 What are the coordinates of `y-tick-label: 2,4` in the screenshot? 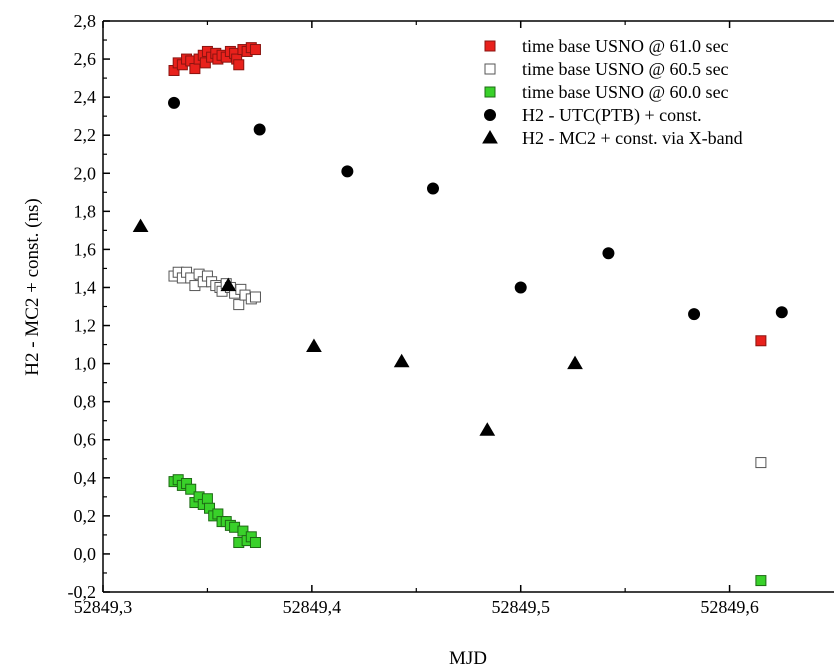 It's located at (85, 97).